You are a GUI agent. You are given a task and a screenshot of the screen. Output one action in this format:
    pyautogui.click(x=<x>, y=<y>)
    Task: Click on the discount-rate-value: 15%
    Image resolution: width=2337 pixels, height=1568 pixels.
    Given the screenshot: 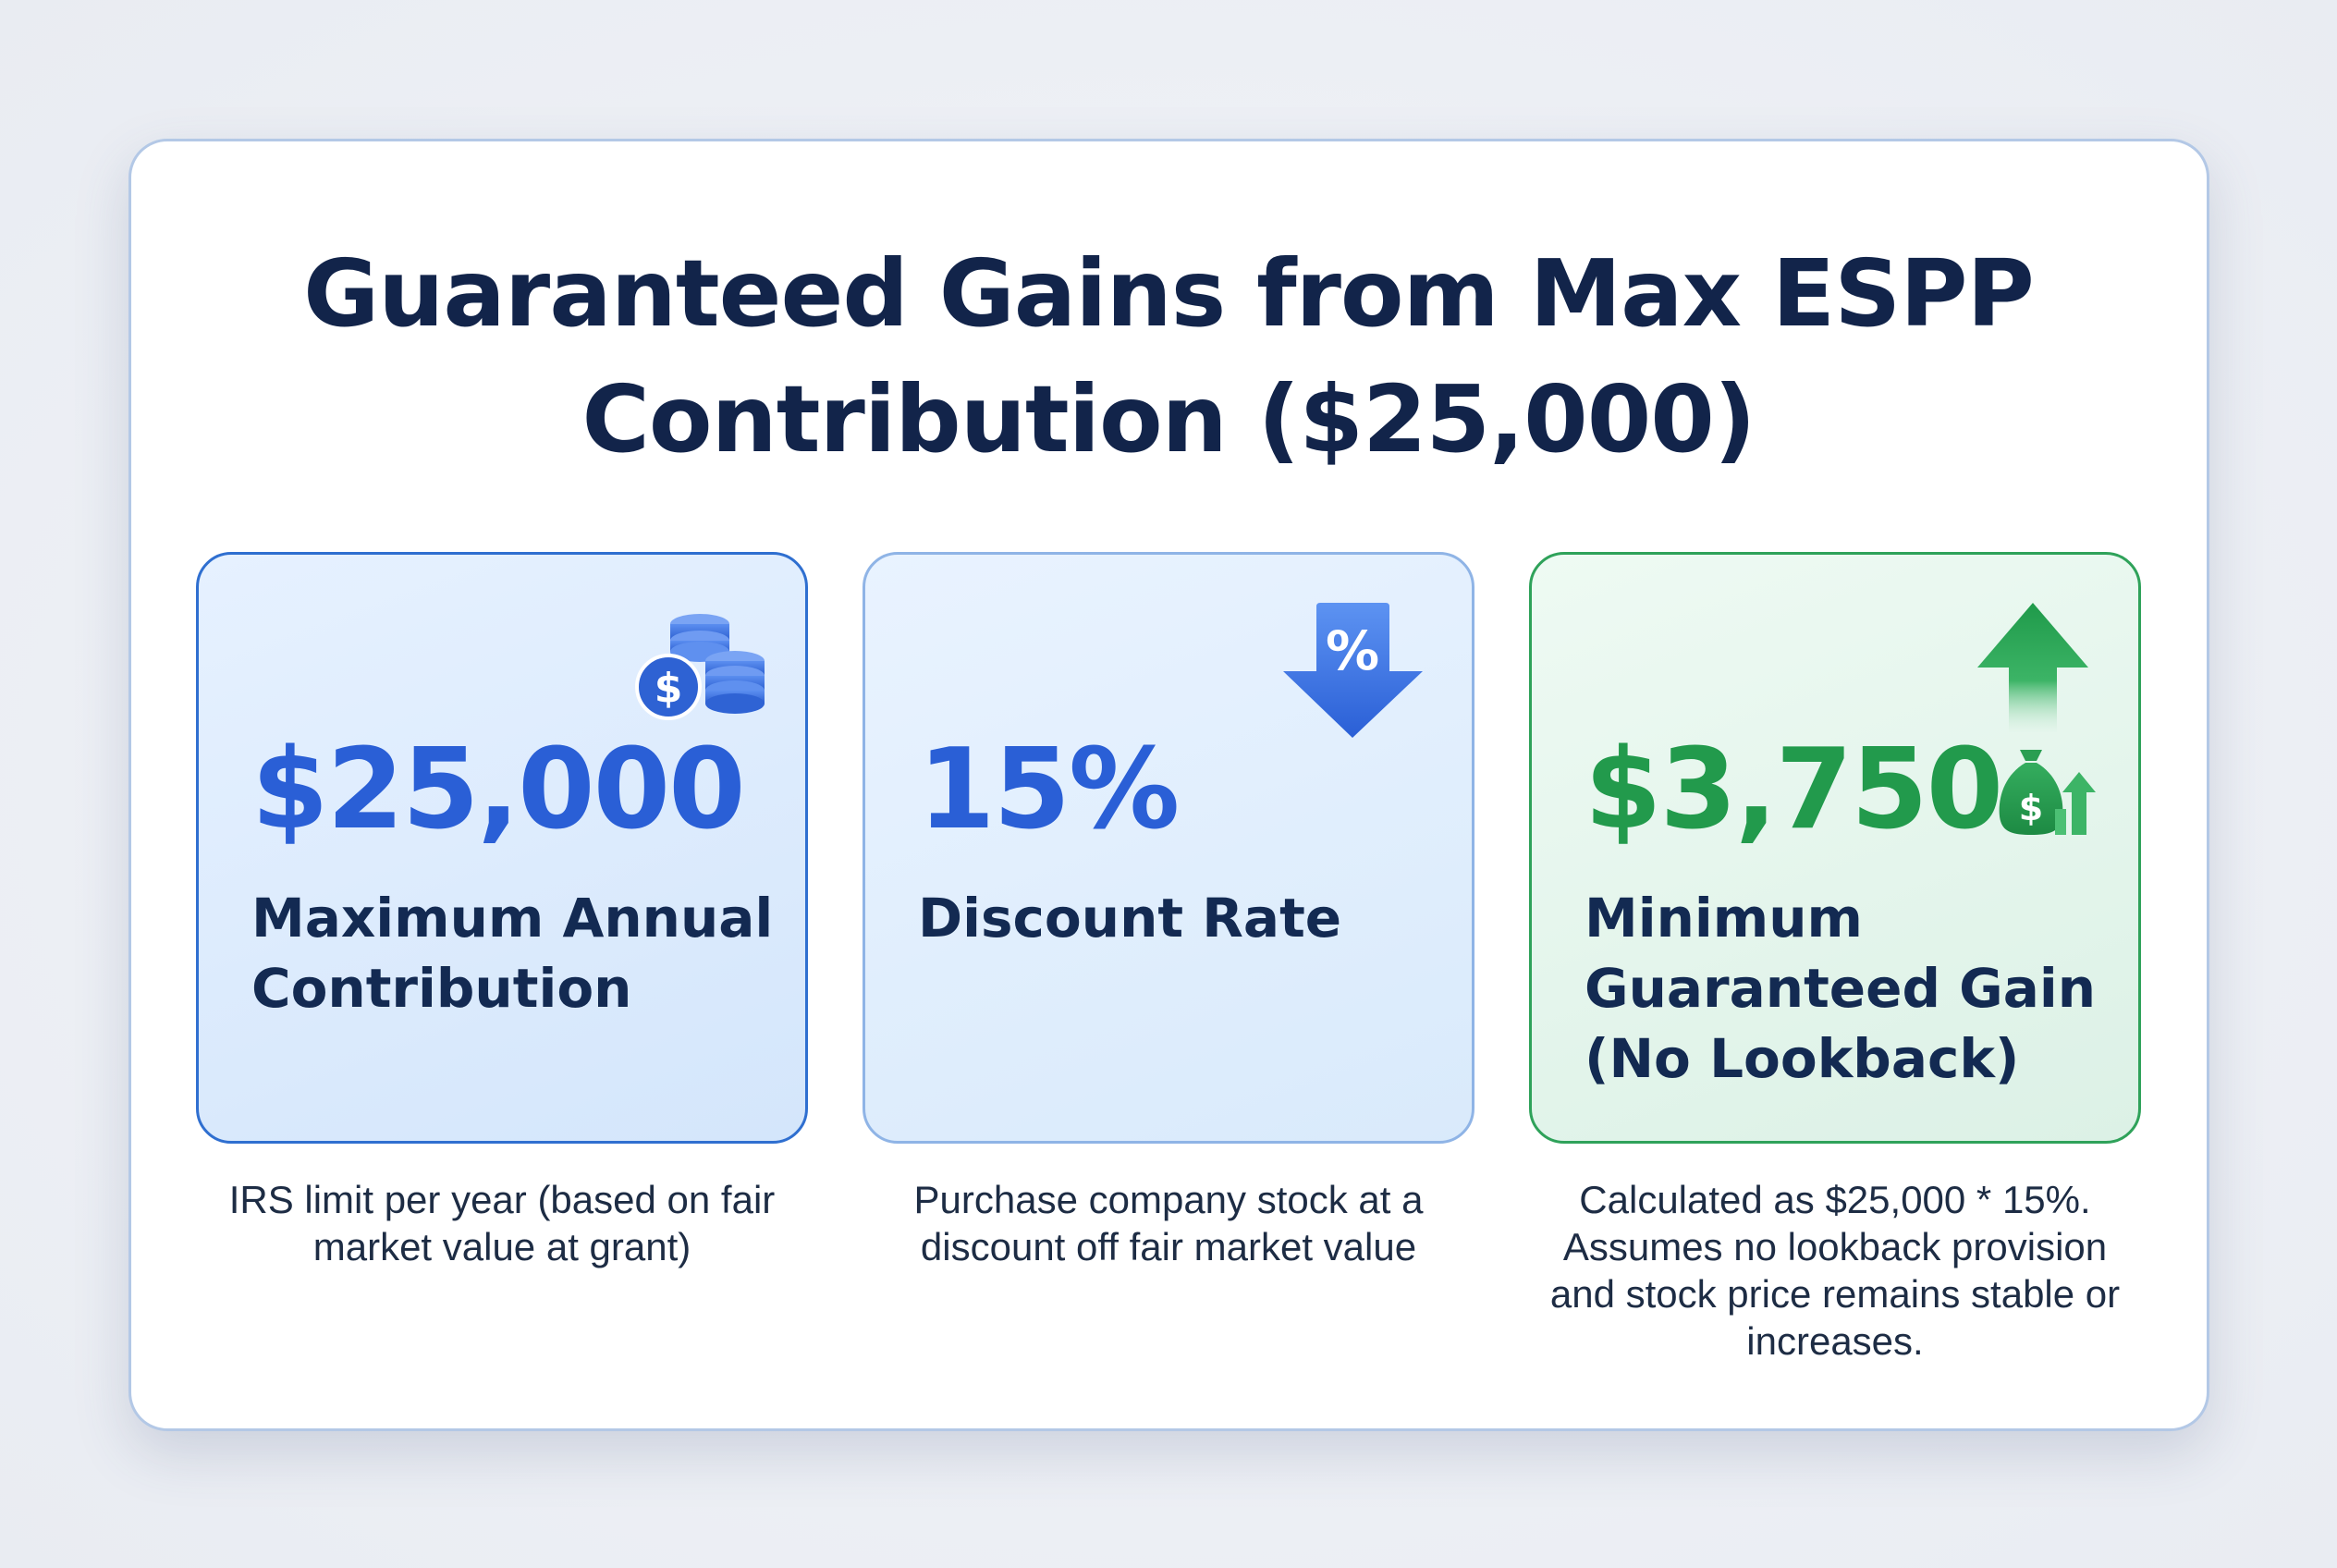 What is the action you would take?
    pyautogui.click(x=1049, y=790)
    